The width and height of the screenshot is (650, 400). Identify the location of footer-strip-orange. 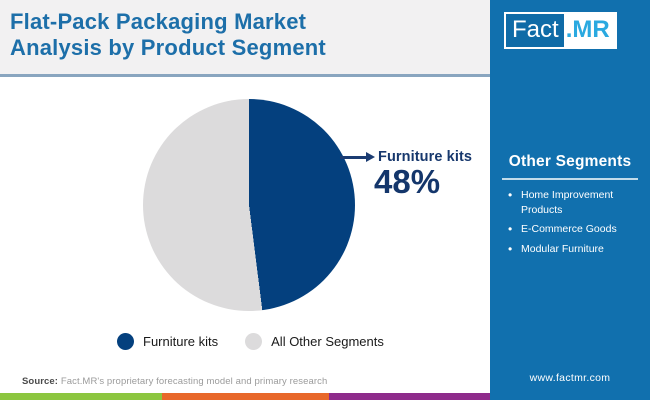
(245, 396).